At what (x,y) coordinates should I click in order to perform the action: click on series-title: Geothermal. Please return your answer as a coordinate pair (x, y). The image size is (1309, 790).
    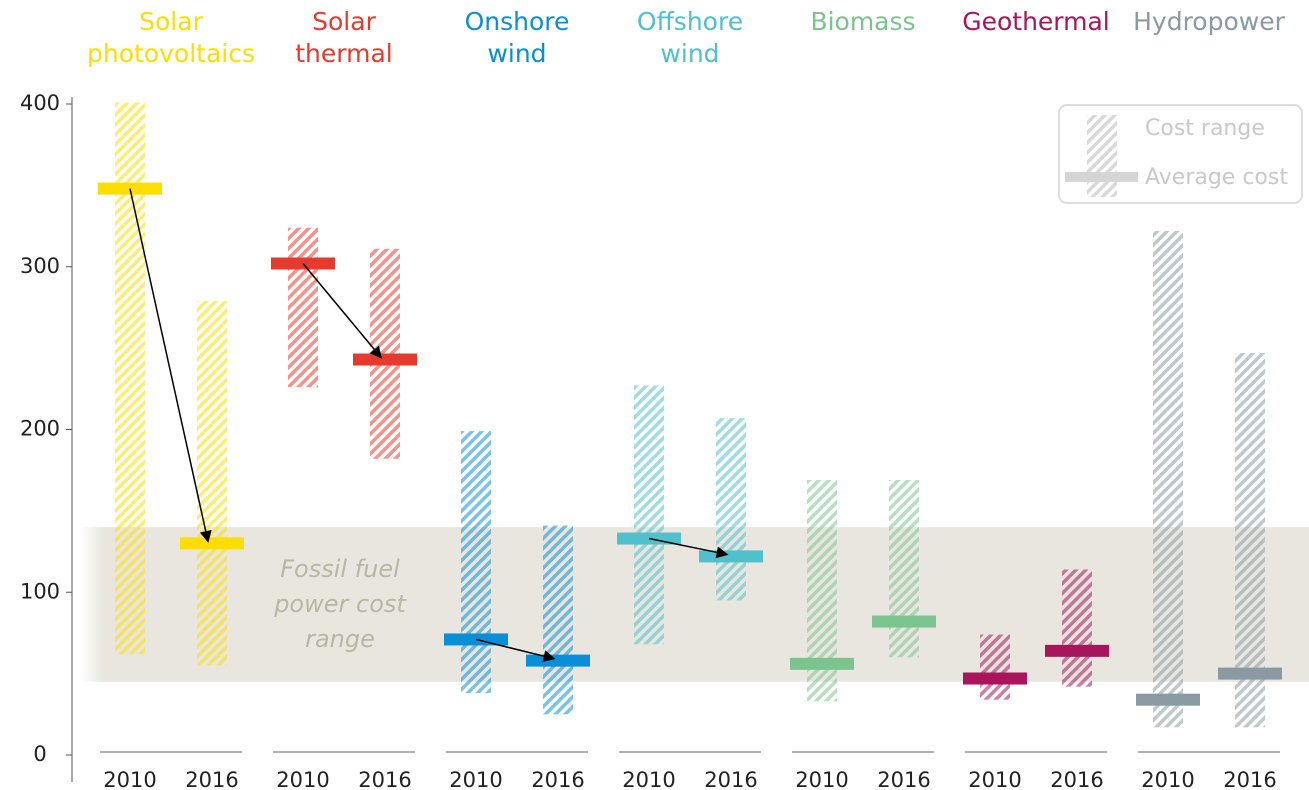
    Looking at the image, I should click on (1036, 21).